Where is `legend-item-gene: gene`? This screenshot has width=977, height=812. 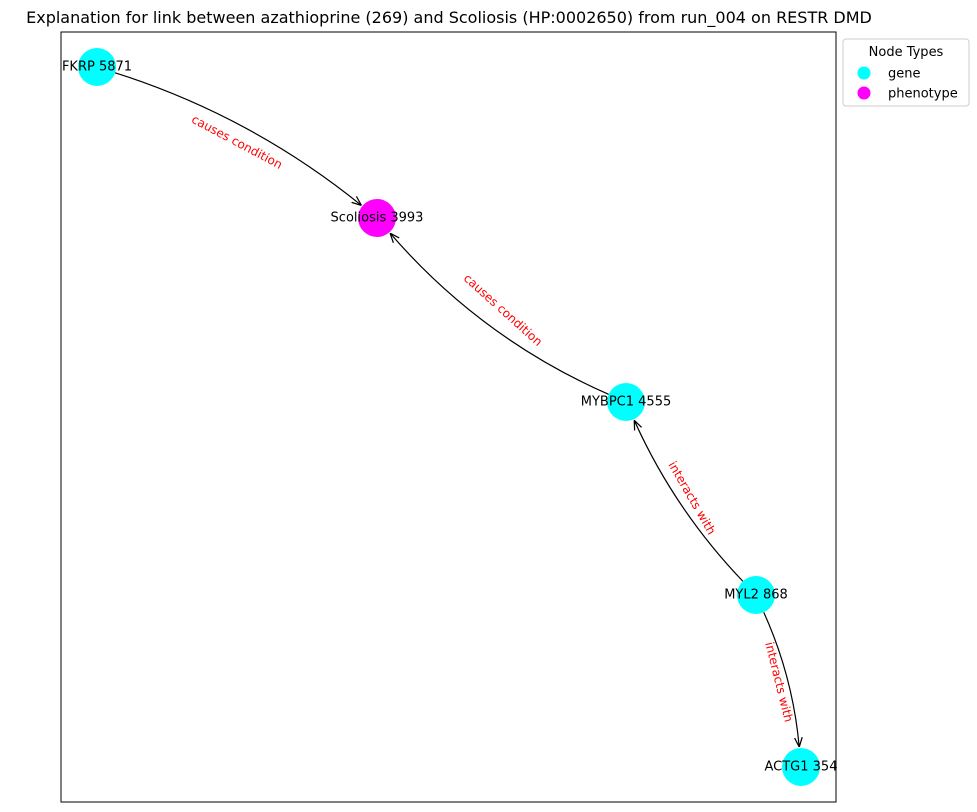
legend-item-gene: gene is located at coordinates (889, 74).